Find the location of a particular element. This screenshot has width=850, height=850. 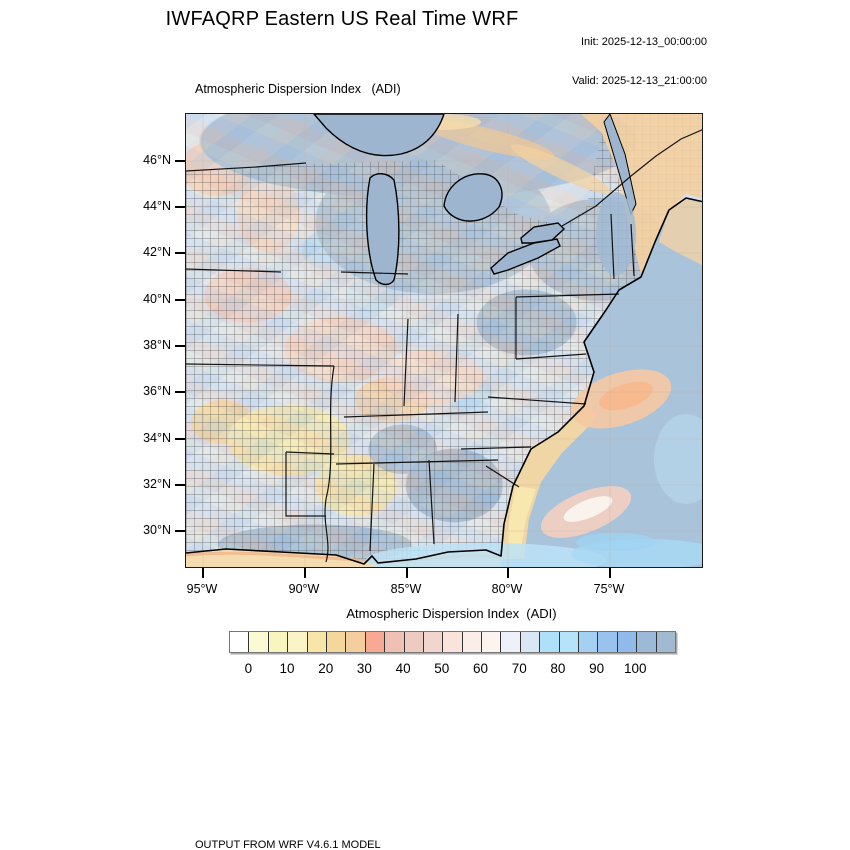

lon-label: 75°W is located at coordinates (609, 589).